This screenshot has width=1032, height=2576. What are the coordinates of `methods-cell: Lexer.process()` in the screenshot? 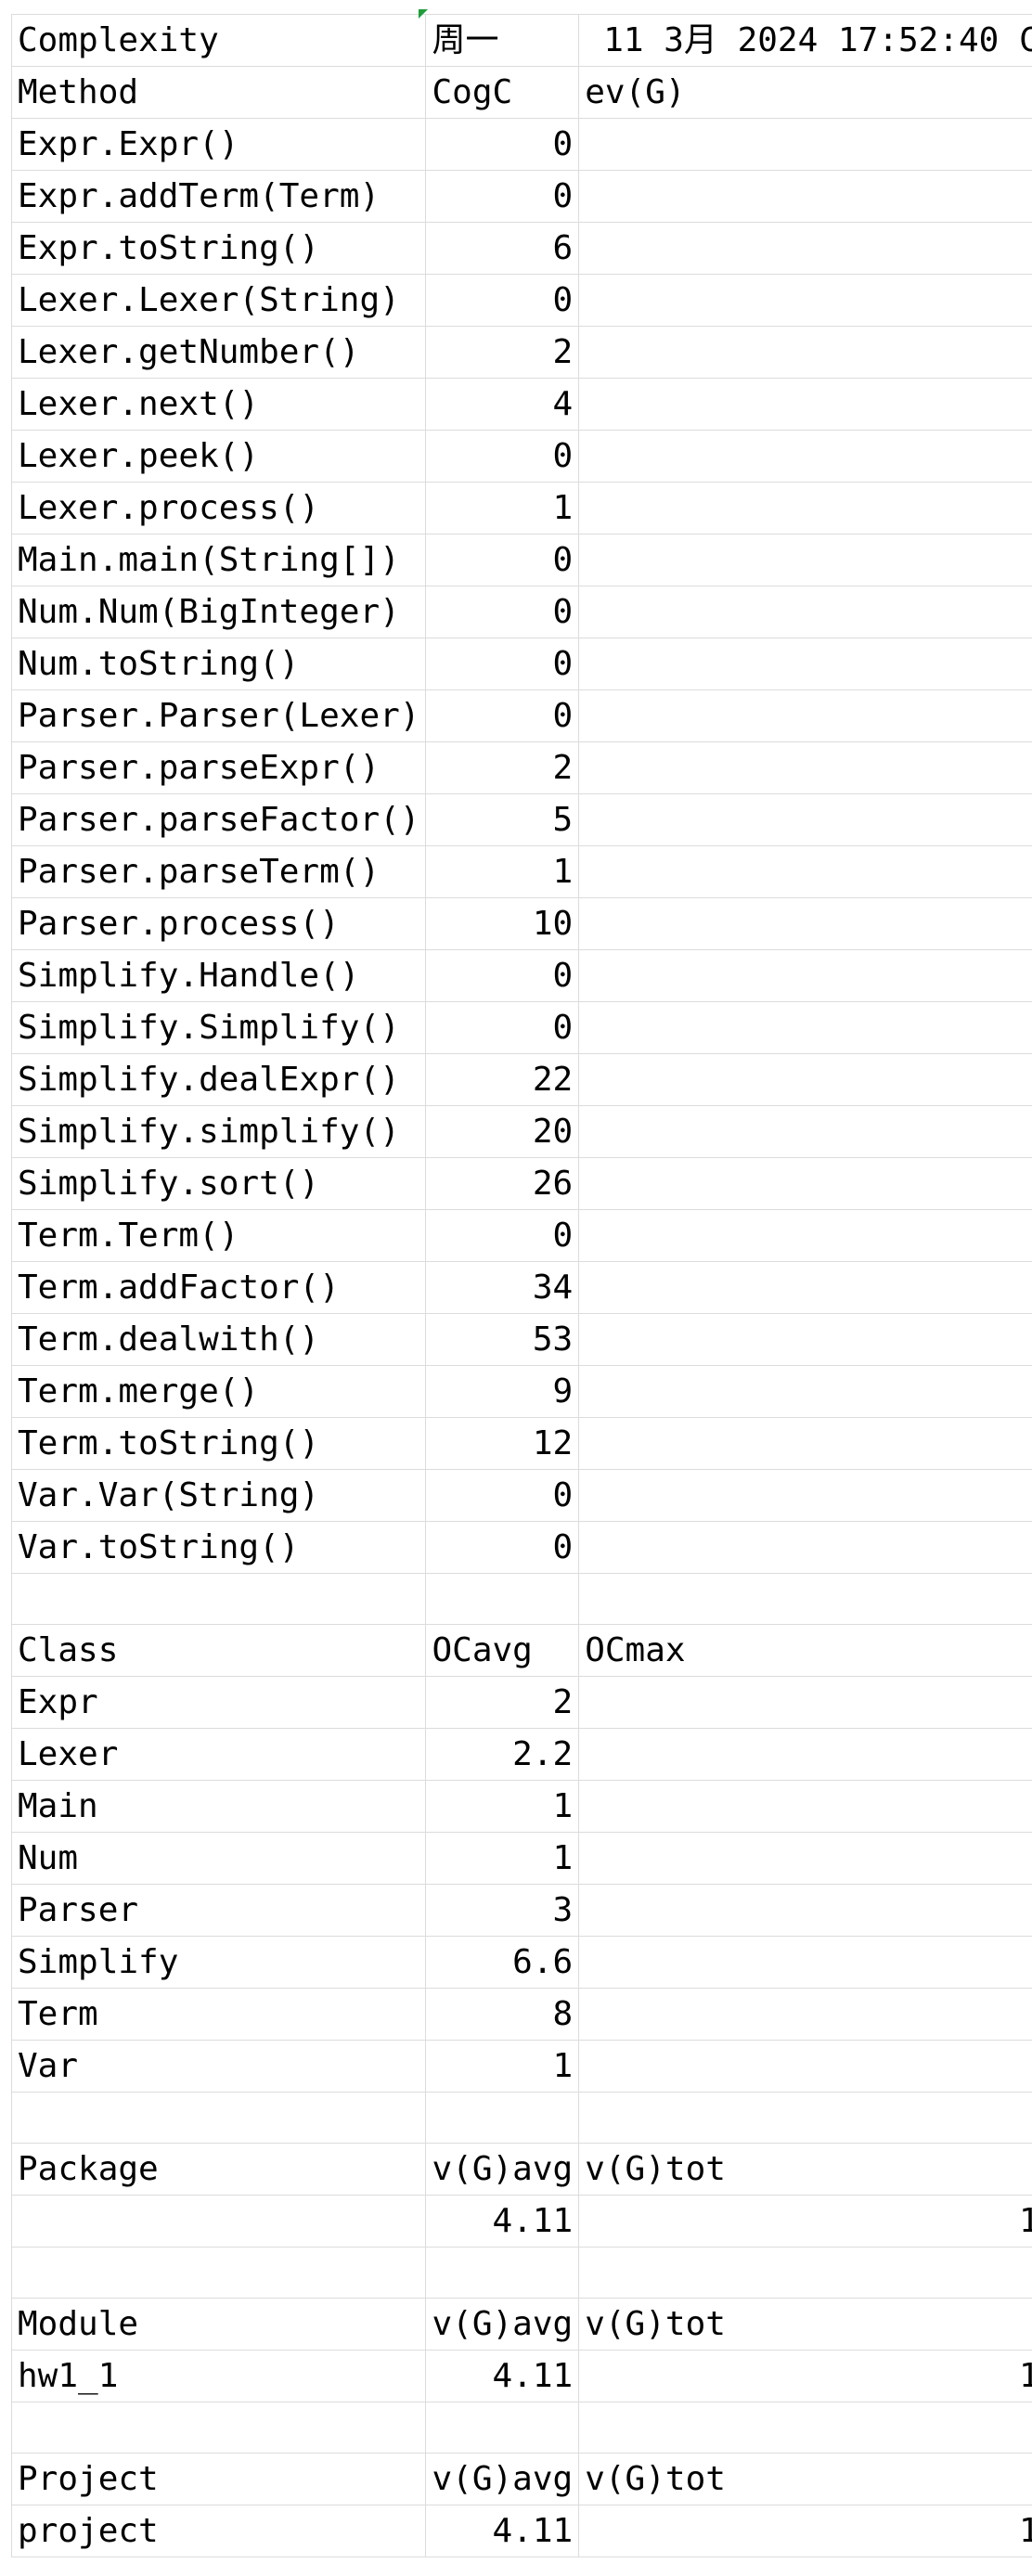 It's located at (218, 509).